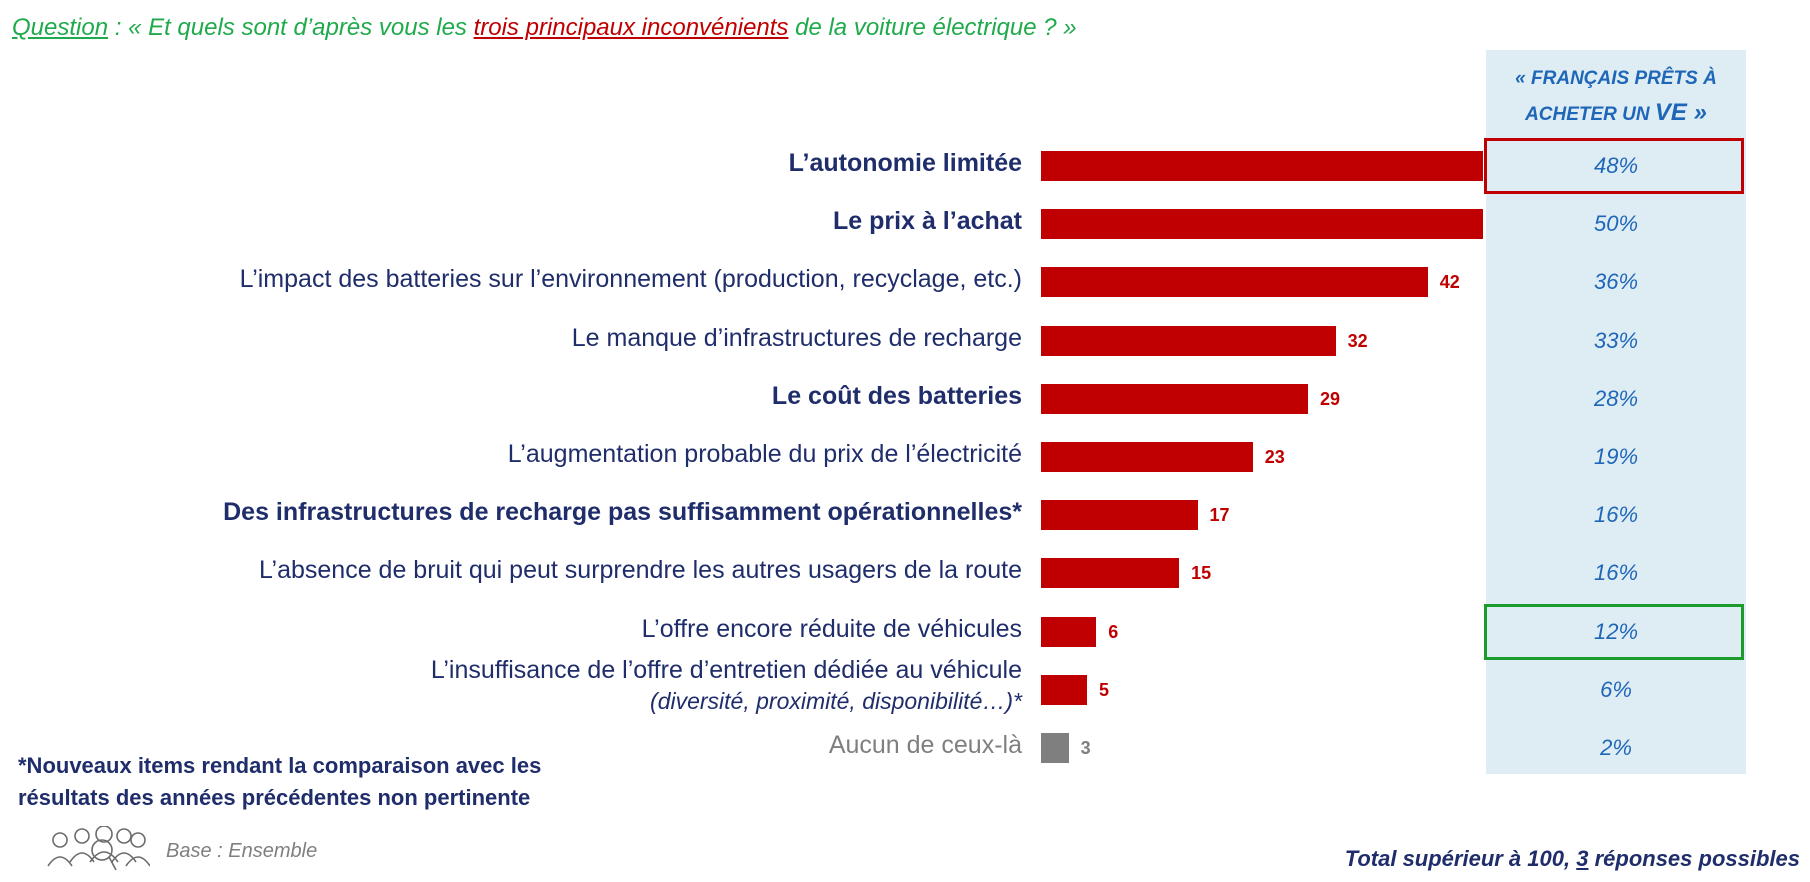 This screenshot has width=1810, height=882. I want to click on category-label: Le prix à l’achat, so click(927, 221).